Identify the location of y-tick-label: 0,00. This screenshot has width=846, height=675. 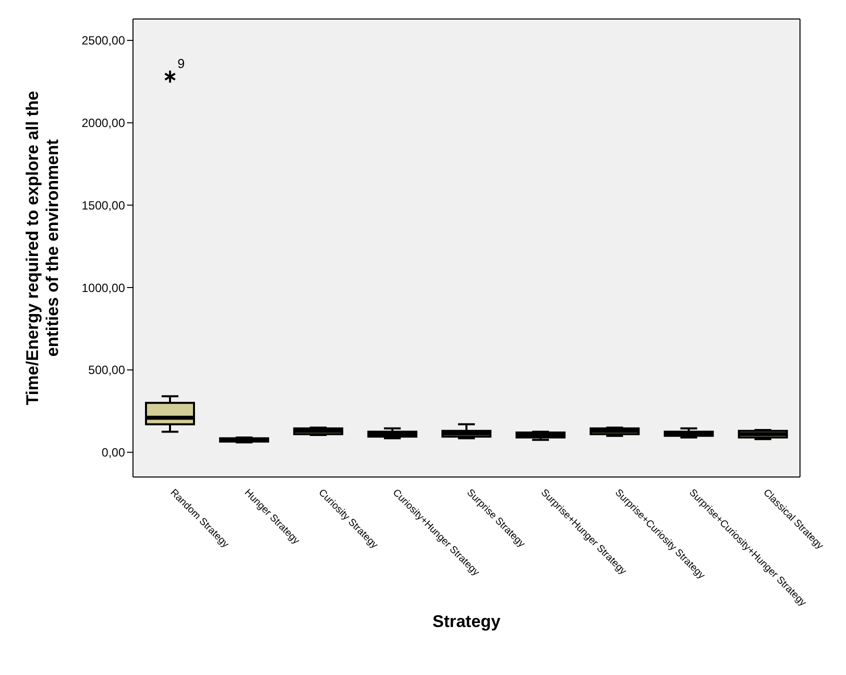
(114, 453).